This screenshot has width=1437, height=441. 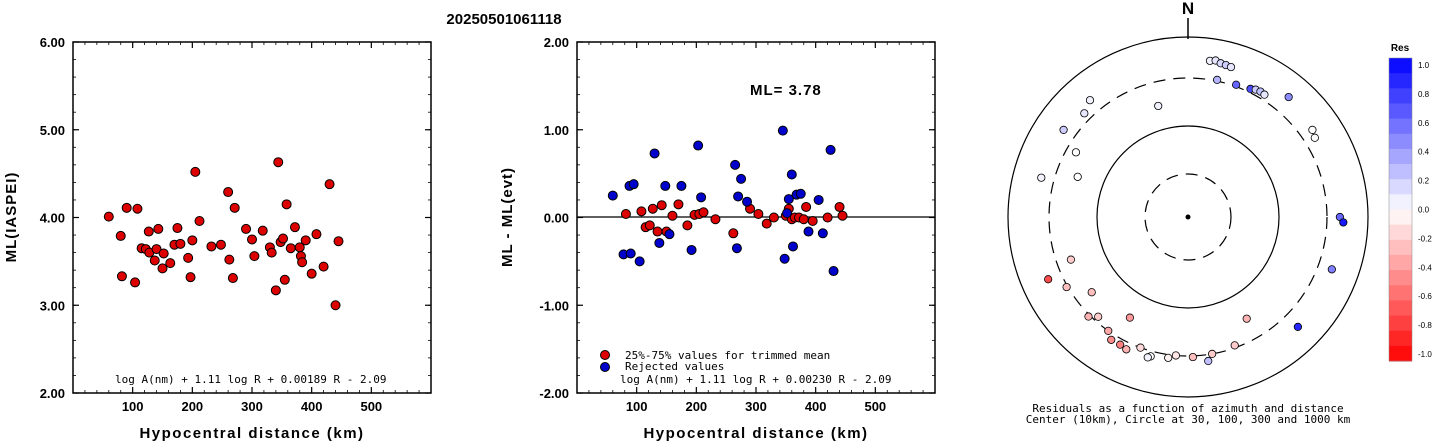 I want to click on colorbar-cells, so click(x=1400, y=210).